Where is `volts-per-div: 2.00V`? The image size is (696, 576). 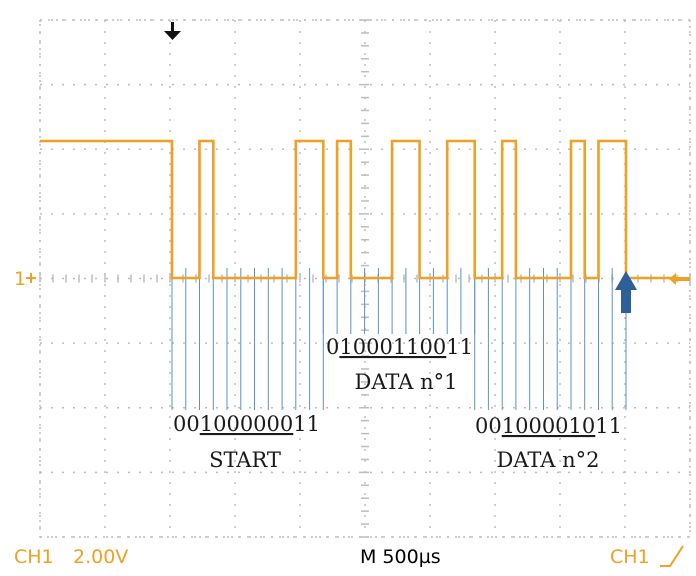 volts-per-div: 2.00V is located at coordinates (100, 557).